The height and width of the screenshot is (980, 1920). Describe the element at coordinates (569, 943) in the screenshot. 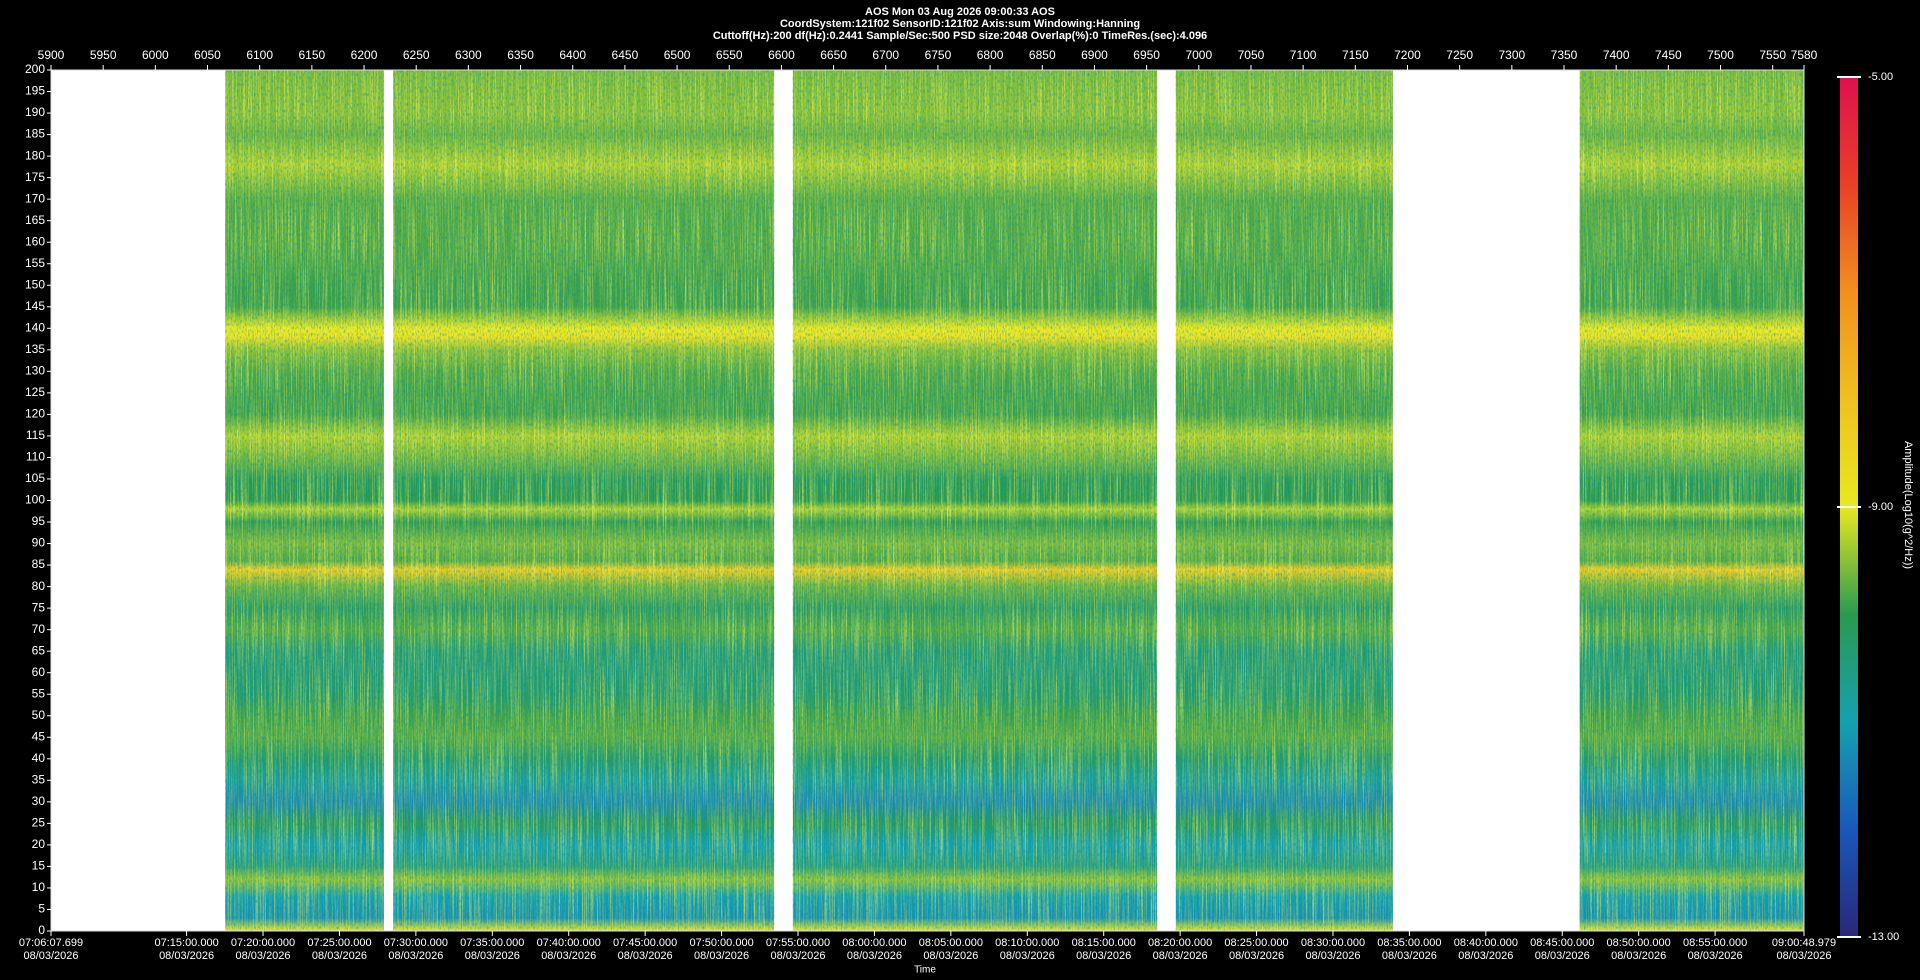

I see `x2-tick-label: 07:40:00.000` at that location.